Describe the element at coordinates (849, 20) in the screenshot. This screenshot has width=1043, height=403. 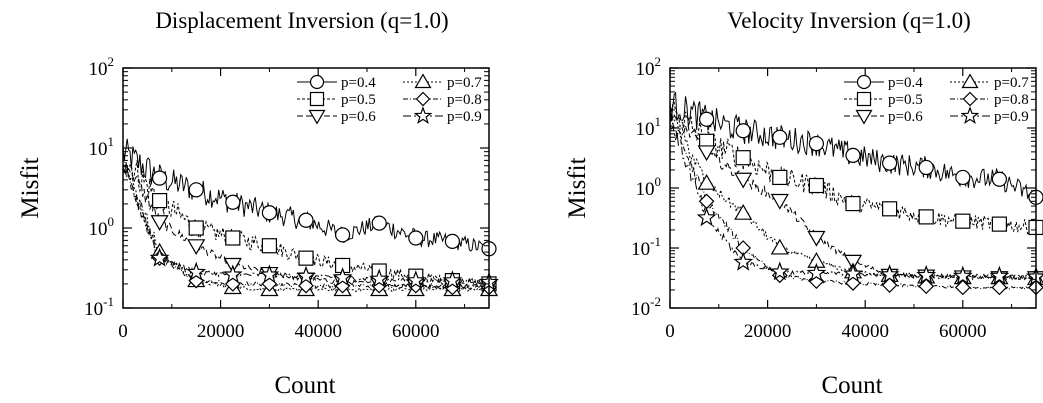
I see `chart-title: Velocity Inversion (q=1.0)` at that location.